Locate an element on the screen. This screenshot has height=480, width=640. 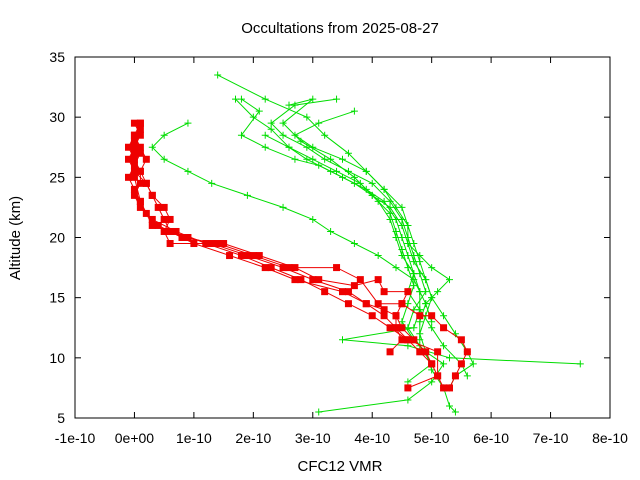
y-tick-label: 30 is located at coordinates (57, 117).